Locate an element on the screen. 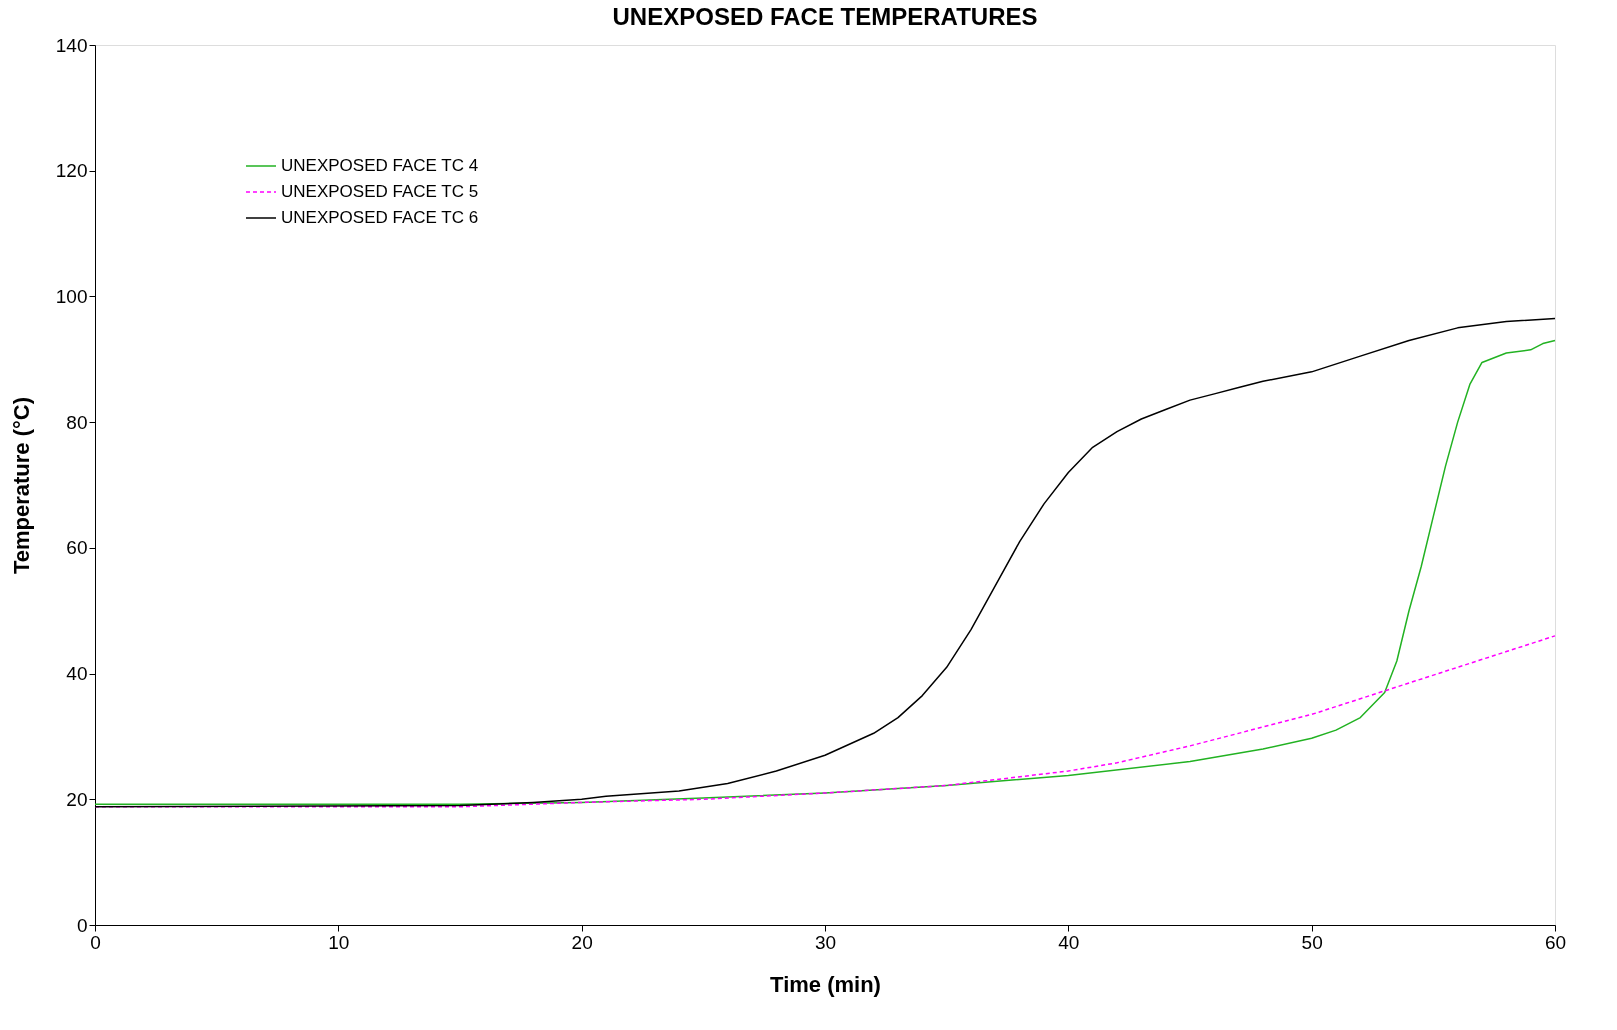 This screenshot has width=1617, height=1030. x-tick-label: 60 is located at coordinates (1555, 942).